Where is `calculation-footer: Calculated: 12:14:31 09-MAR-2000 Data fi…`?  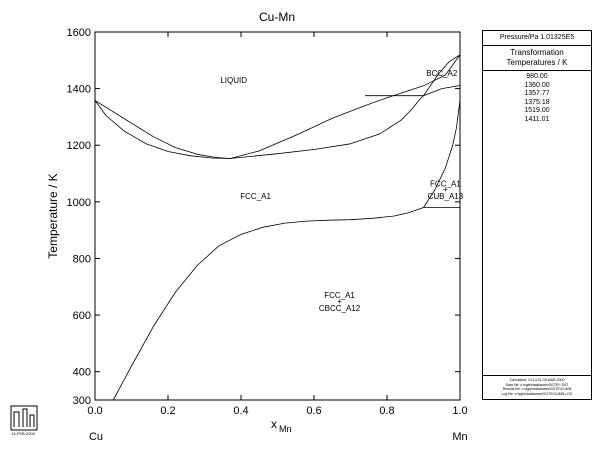 calculation-footer: Calculated: 12:14:31 09-MAR-2000 Data fi… is located at coordinates (537, 387).